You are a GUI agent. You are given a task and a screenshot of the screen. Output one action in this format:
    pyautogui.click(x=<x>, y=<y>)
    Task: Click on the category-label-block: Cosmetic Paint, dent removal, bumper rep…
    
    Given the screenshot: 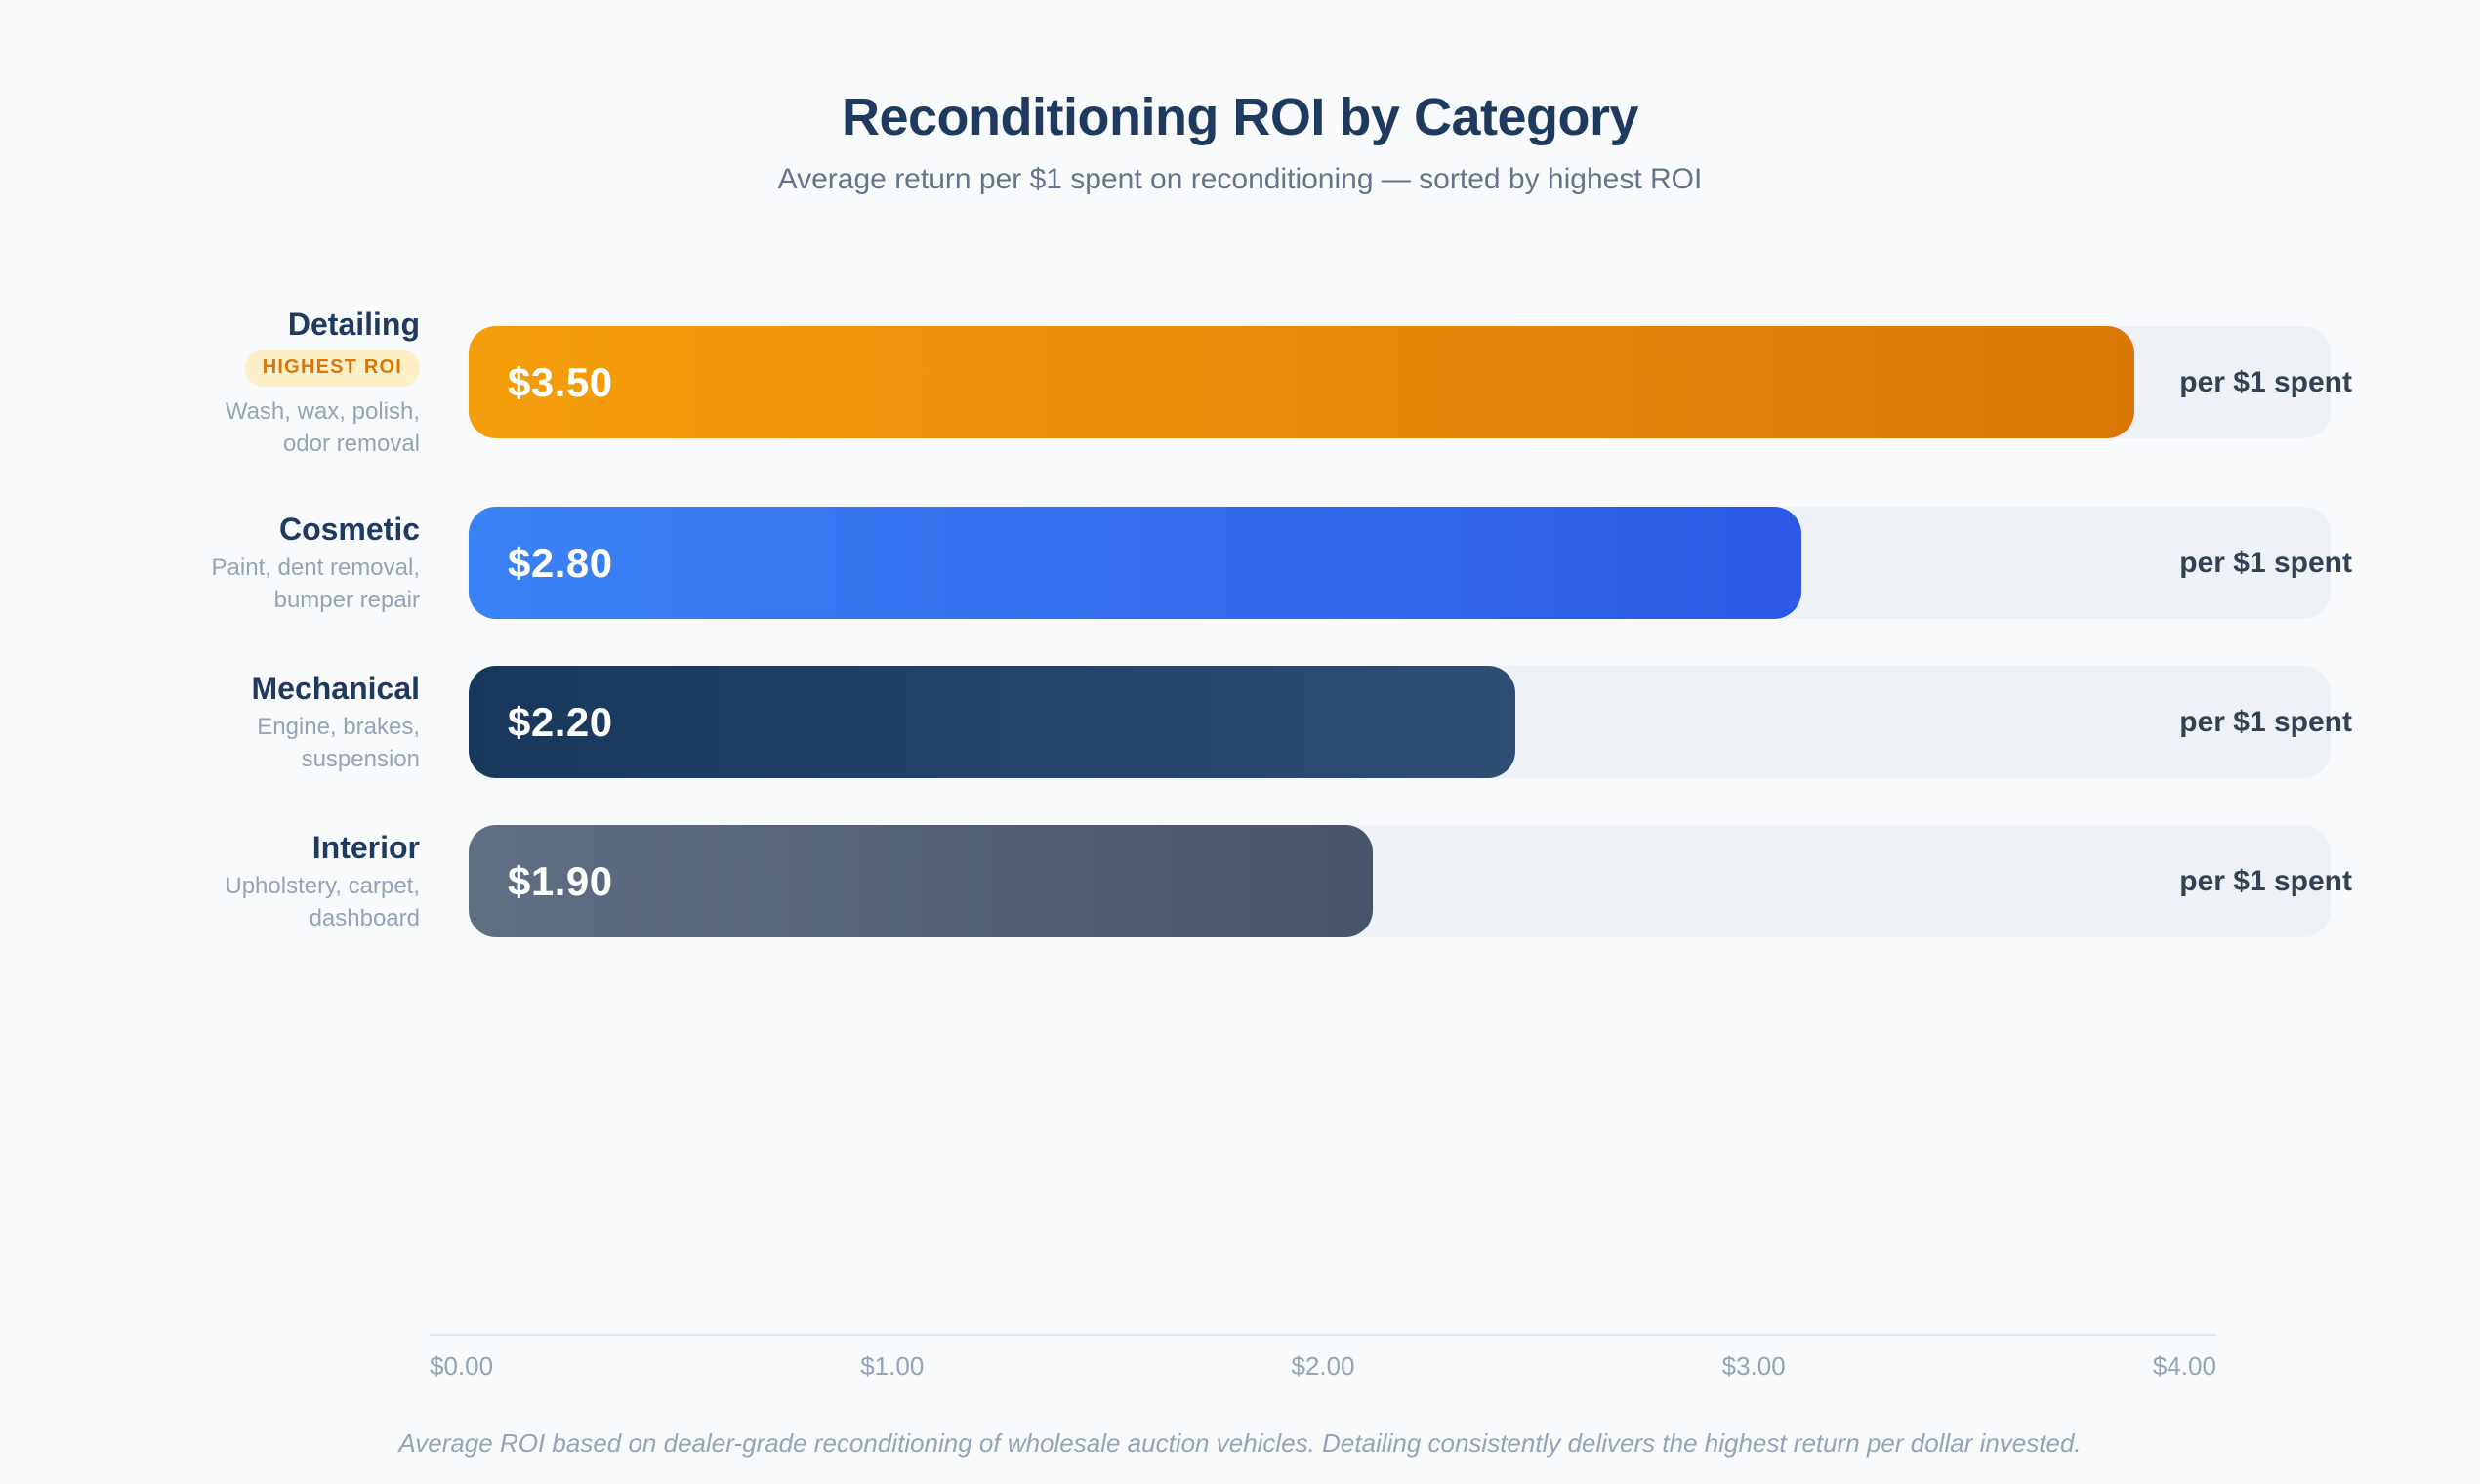 What is the action you would take?
    pyautogui.click(x=263, y=563)
    